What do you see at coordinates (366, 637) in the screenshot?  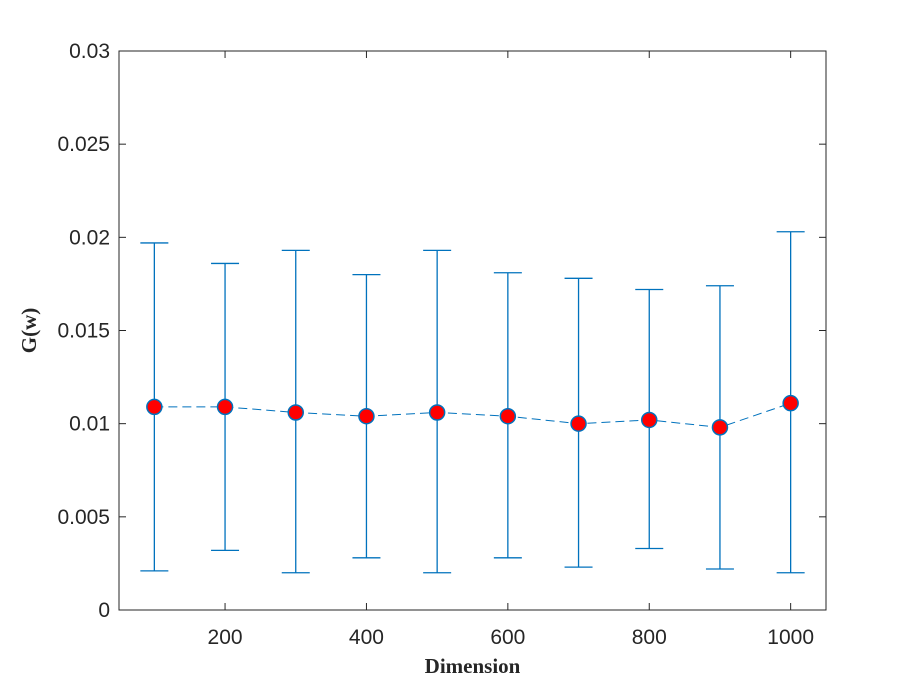 I see `x-tick-label: 400` at bounding box center [366, 637].